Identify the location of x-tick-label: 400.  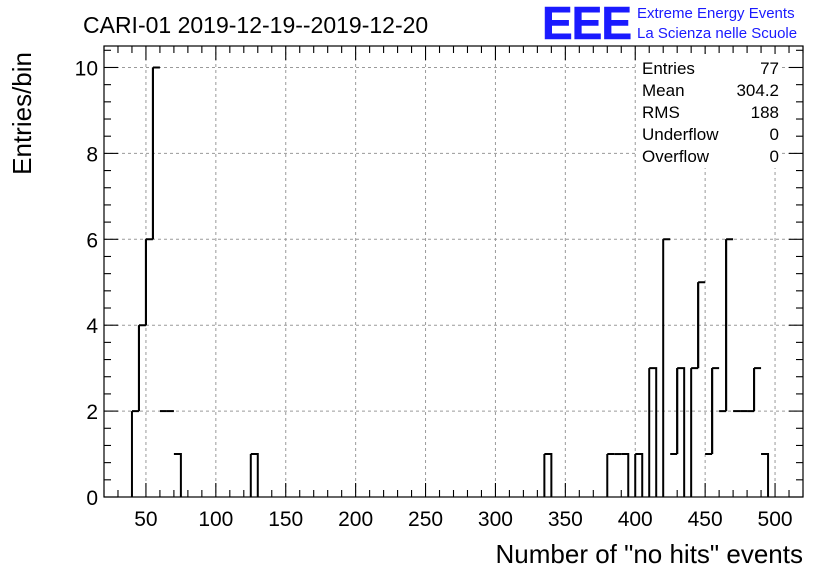
(635, 519).